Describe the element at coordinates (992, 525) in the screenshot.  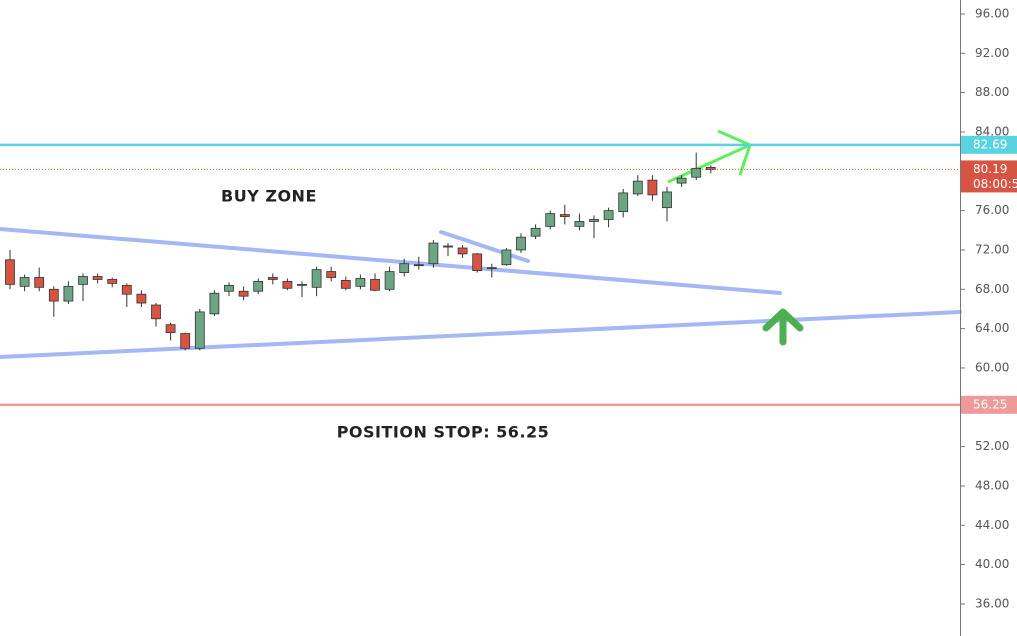
I see `y-tick-label: 44.00` at that location.